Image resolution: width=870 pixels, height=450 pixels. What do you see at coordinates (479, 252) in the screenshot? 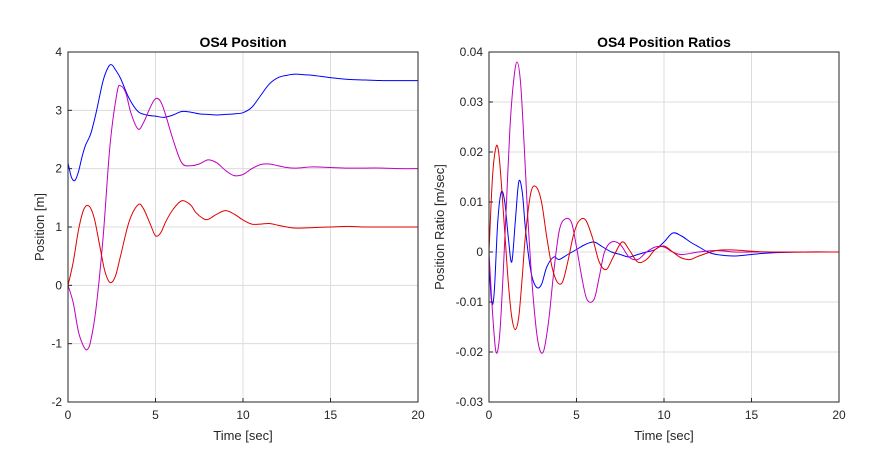
I see `right-chart-ytick-label: 0` at bounding box center [479, 252].